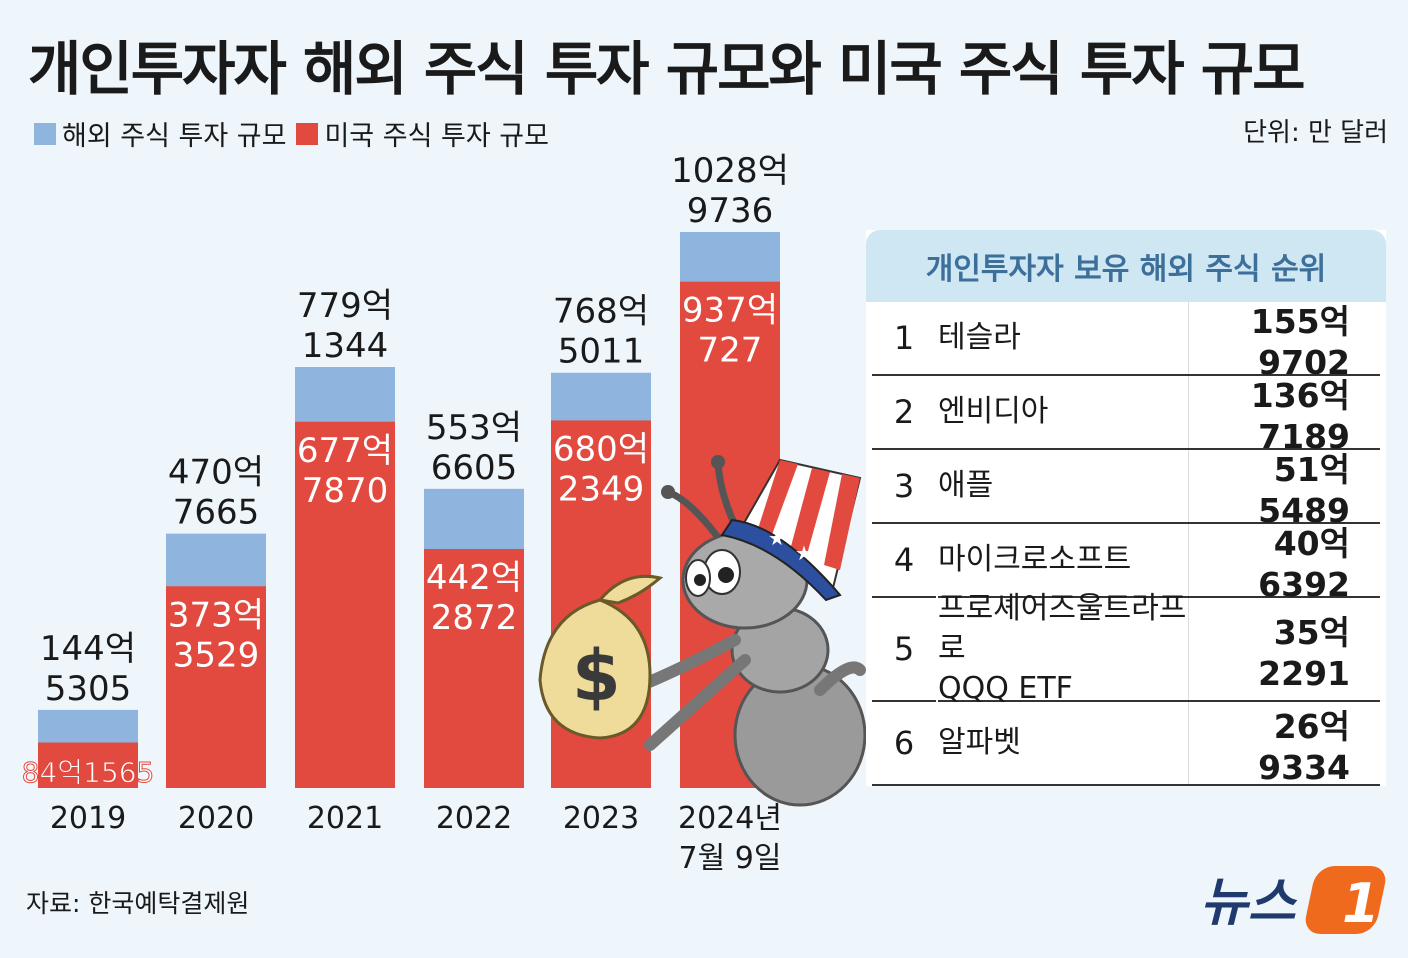 The image size is (1408, 958). I want to click on ranking-name-line1: 애플, so click(966, 485).